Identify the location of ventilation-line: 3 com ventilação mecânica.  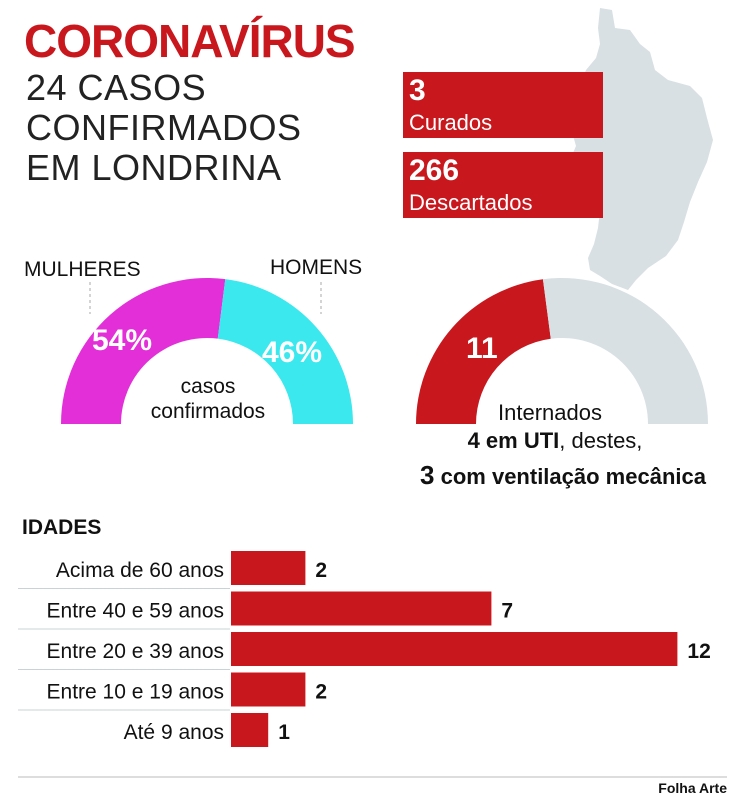
(563, 475).